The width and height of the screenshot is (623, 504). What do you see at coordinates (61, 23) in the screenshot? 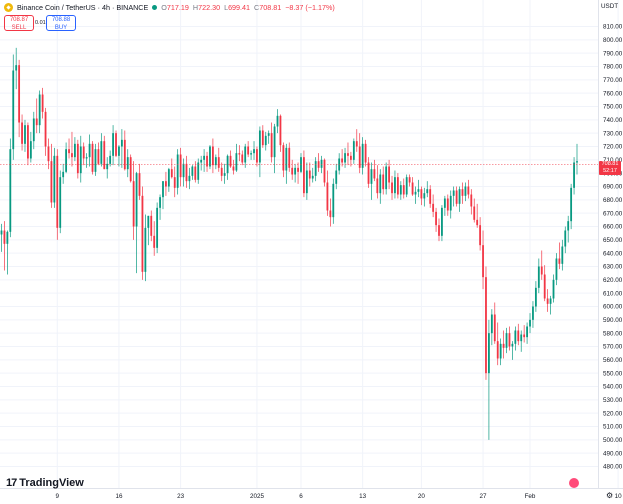
I see `buy-button: 708.88 BUY` at bounding box center [61, 23].